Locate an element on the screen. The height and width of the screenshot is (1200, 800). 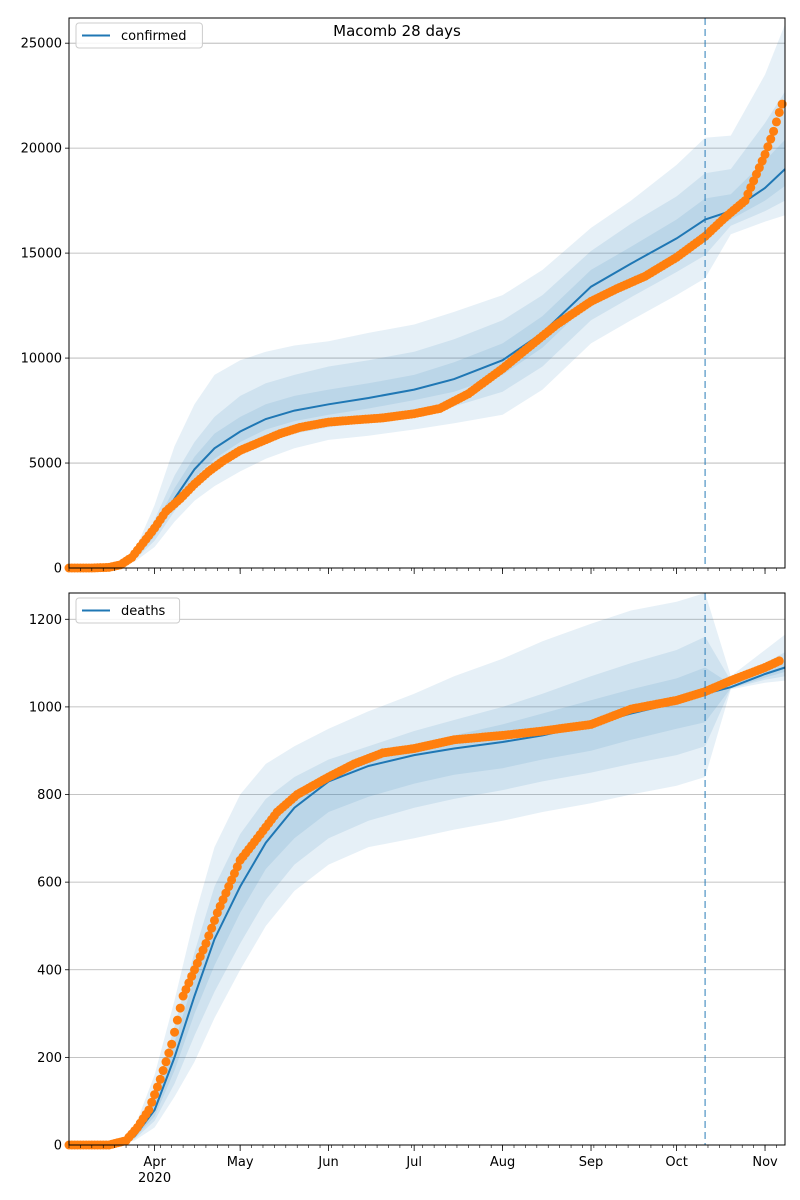
legend: deaths is located at coordinates (128, 610).